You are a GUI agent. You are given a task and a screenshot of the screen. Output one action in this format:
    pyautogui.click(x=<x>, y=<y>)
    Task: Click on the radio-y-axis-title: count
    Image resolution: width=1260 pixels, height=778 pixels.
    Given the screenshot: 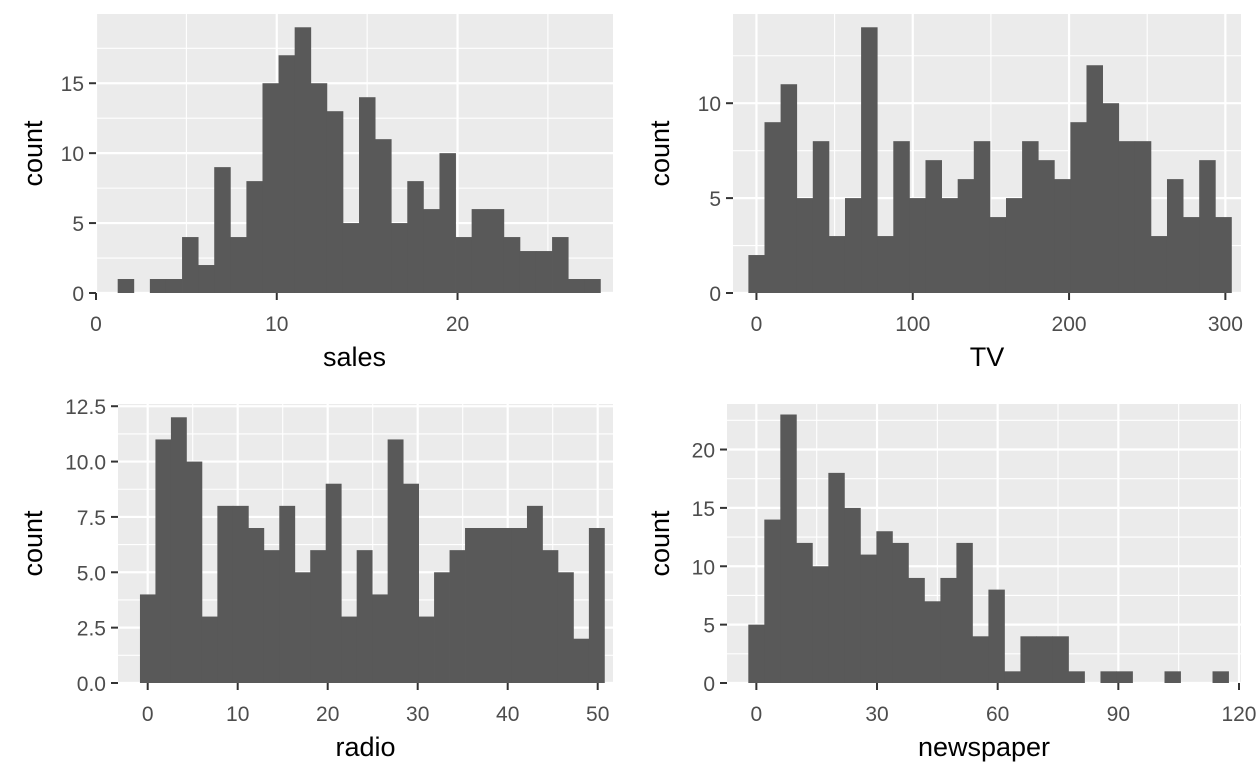 What is the action you would take?
    pyautogui.click(x=33, y=543)
    